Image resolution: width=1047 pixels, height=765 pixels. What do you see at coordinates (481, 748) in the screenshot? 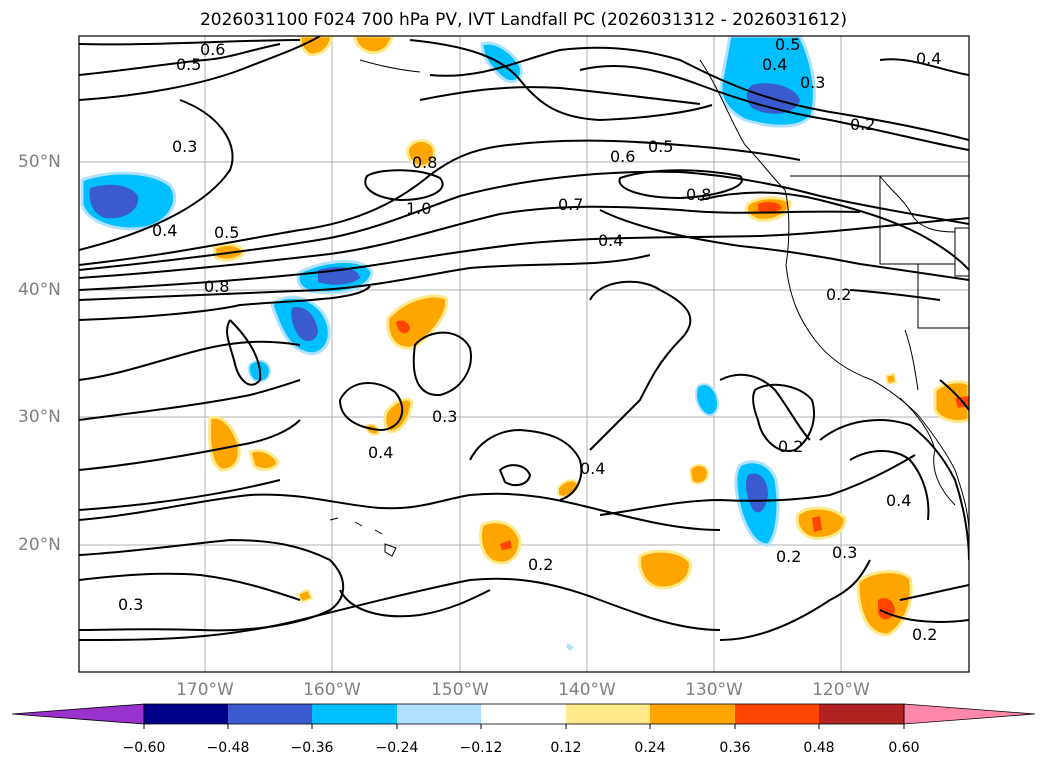
I see `colorbar-tick-label: −0.12` at bounding box center [481, 748].